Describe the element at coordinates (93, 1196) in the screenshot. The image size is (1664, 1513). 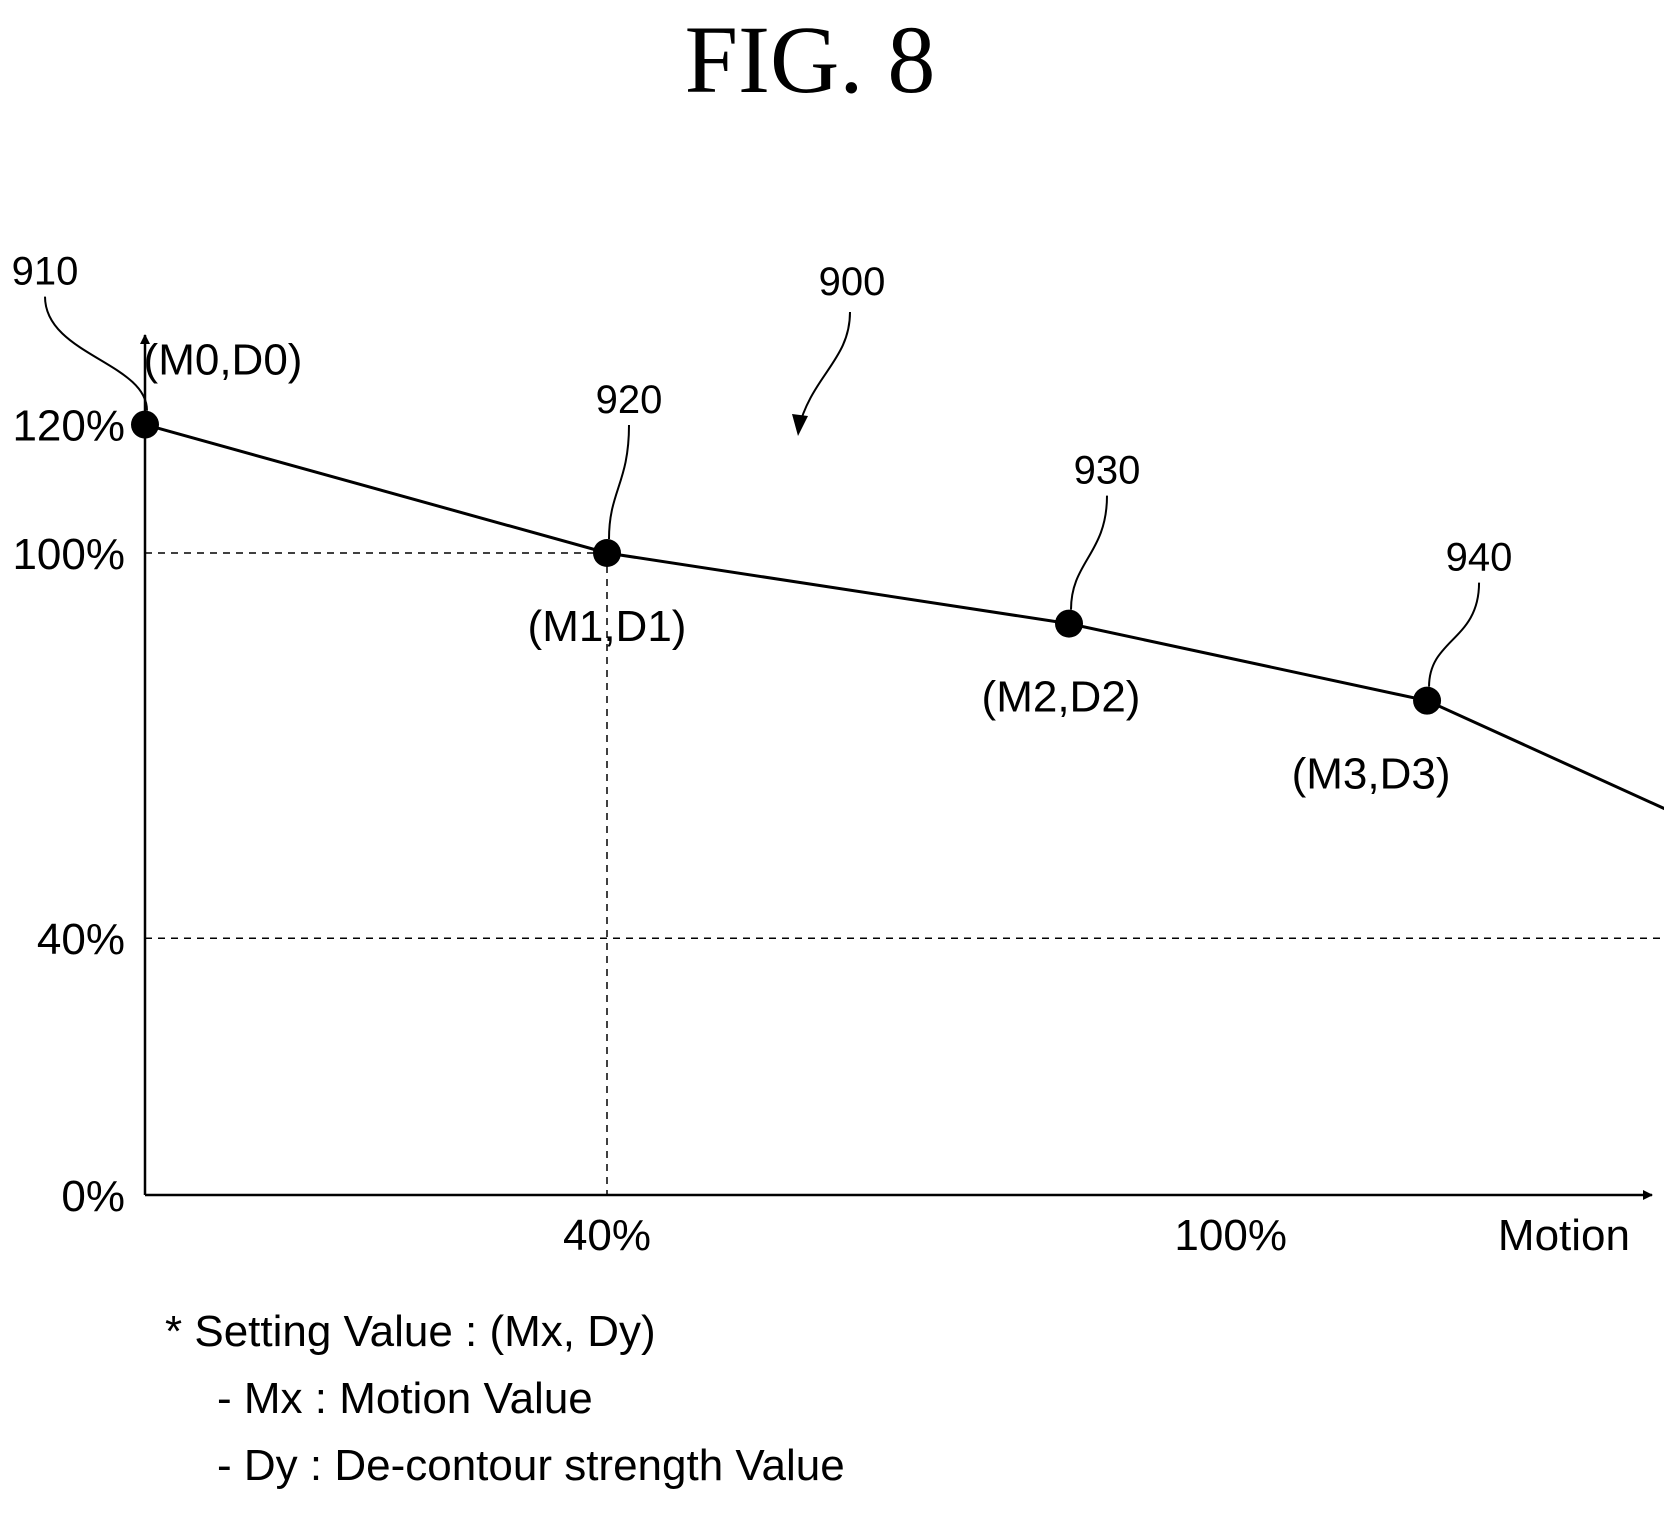
I see `y-tick-label: 0%` at that location.